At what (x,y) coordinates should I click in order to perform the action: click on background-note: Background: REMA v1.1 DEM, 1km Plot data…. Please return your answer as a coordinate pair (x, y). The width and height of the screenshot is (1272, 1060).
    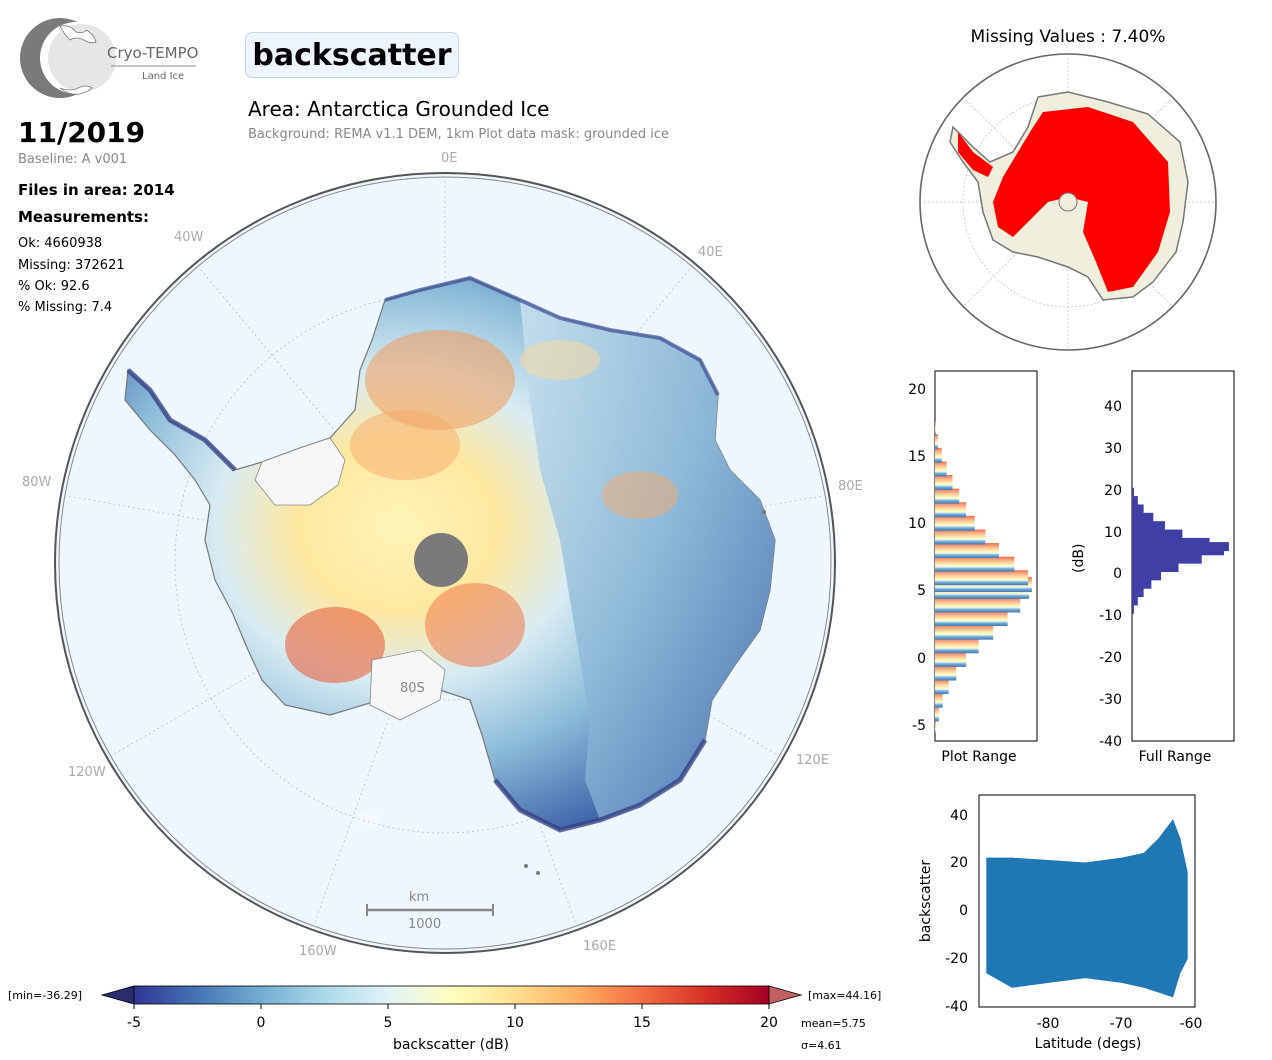
    Looking at the image, I should click on (458, 134).